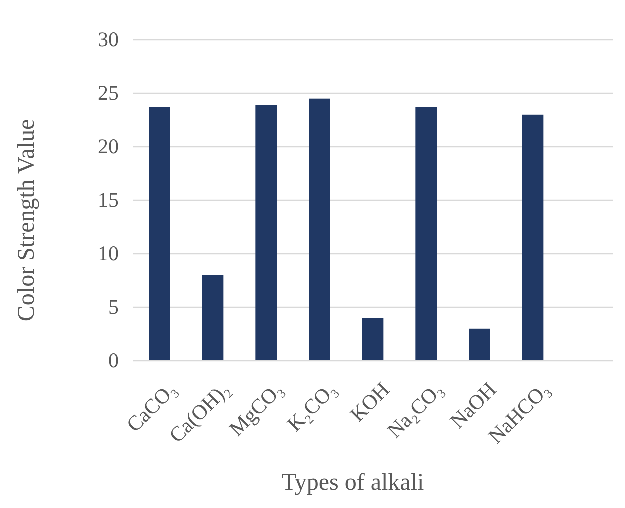  Describe the element at coordinates (108, 146) in the screenshot. I see `y-tick-label: 20` at that location.